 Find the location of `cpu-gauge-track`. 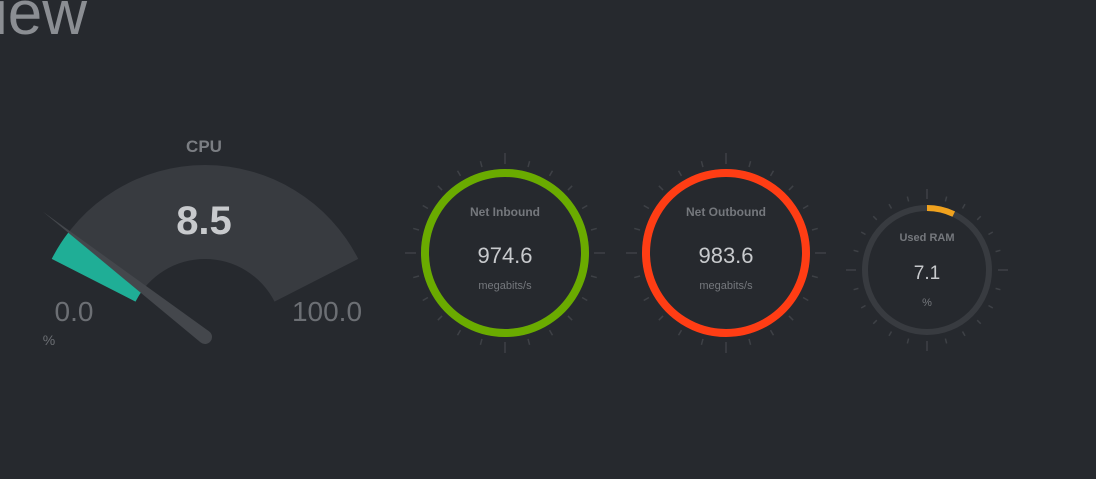

cpu-gauge-track is located at coordinates (205, 233).